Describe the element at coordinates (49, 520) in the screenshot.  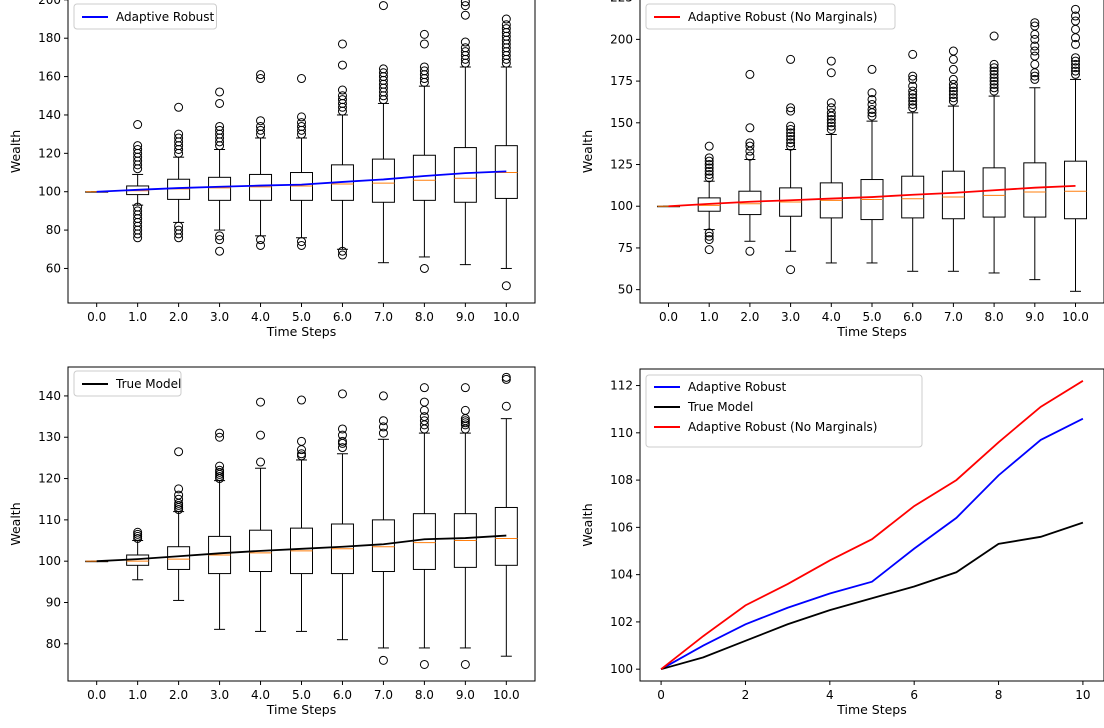
I see `y-tick-label: 110` at that location.